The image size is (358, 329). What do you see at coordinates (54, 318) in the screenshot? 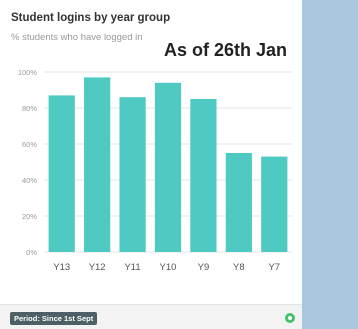
I see `period-badge: Period: Since 1st Sept` at bounding box center [54, 318].